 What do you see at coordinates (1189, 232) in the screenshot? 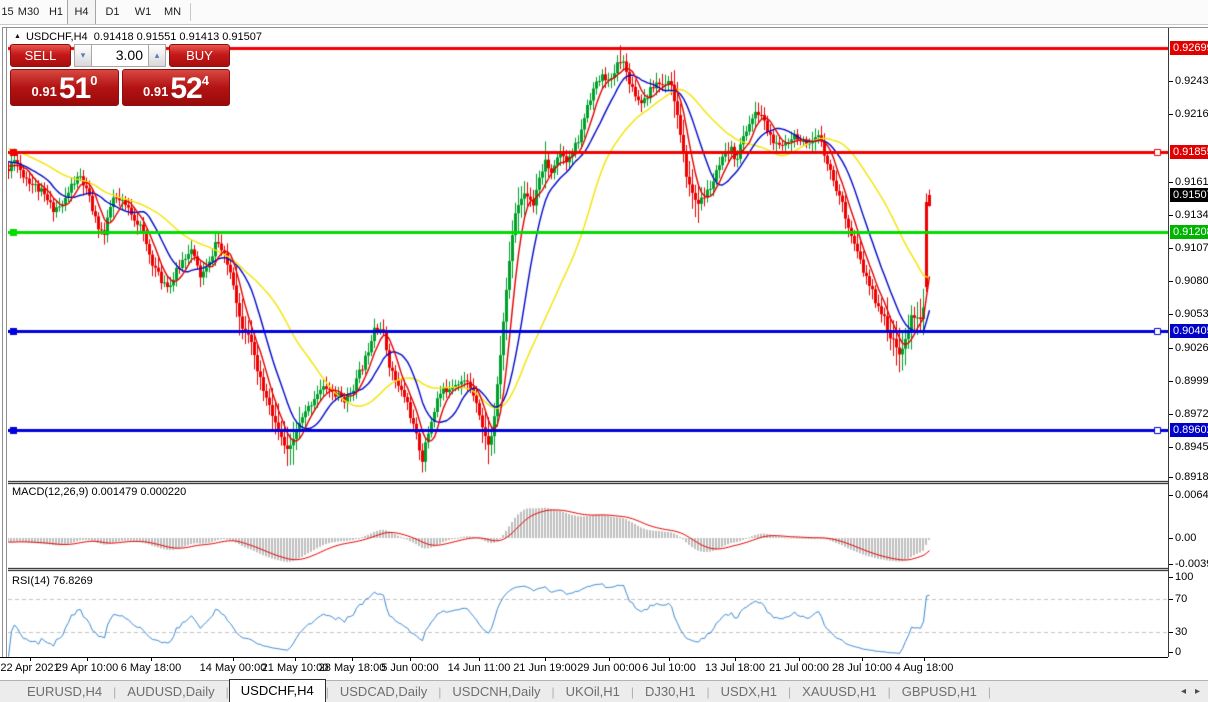
I see `price-level-label-0.91208: 0.91208` at bounding box center [1189, 232].